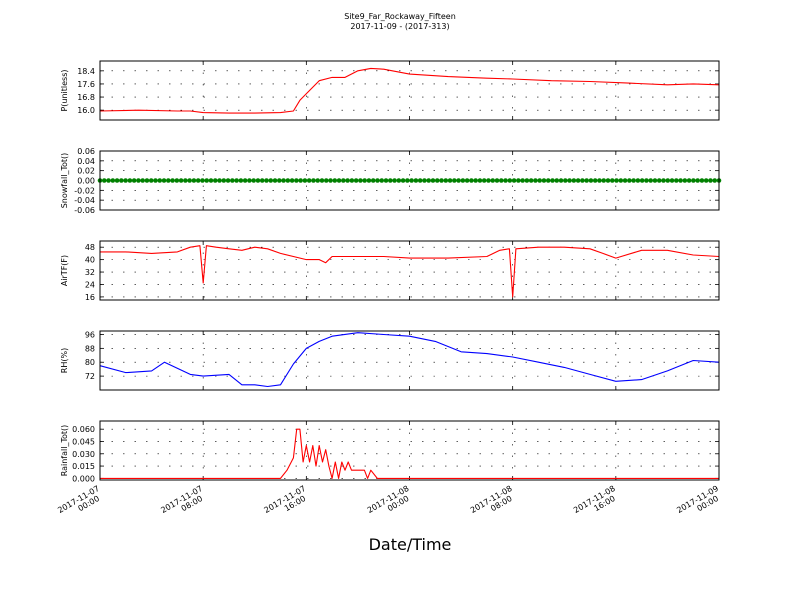  Describe the element at coordinates (90, 247) in the screenshot. I see `y-tick-label: 48` at that location.